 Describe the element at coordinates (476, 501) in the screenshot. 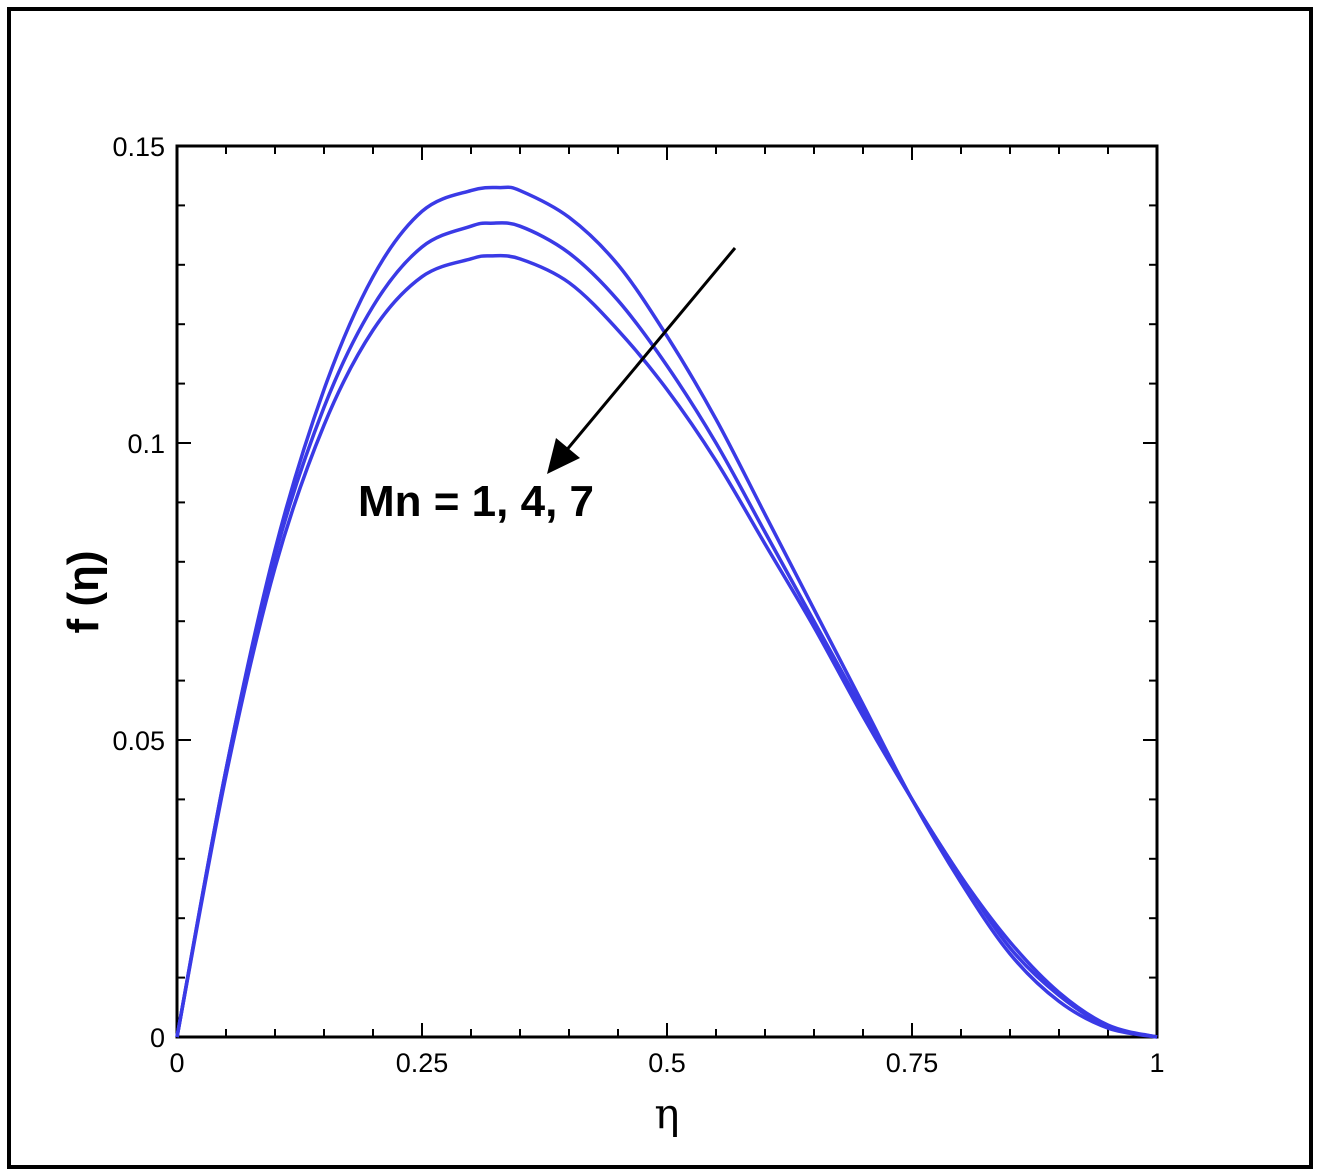

I see `annotation-label: Mn = 1, 4, 7` at that location.